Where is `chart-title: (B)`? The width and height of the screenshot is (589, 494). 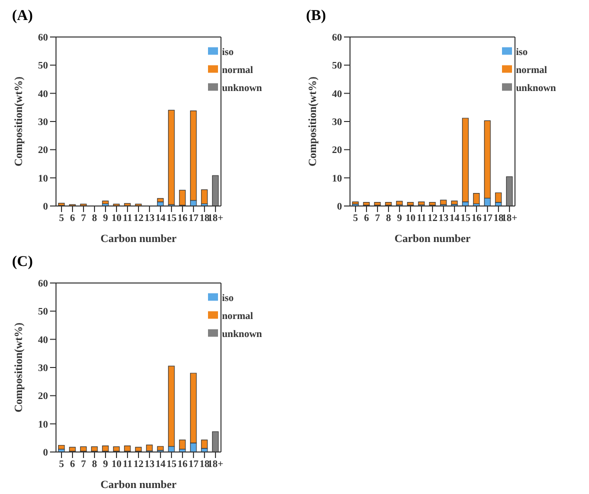
chart-title: (B) is located at coordinates (316, 16).